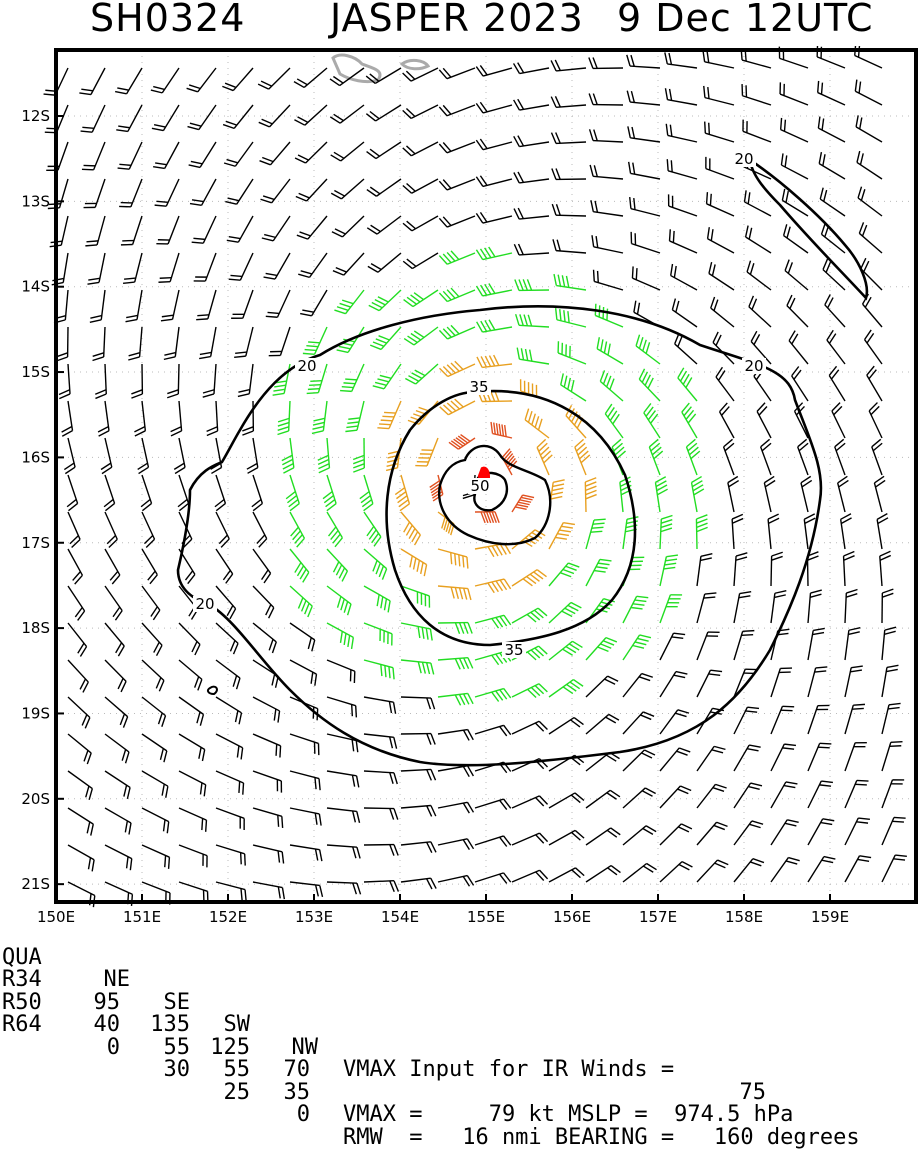 The height and width of the screenshot is (1172, 919). Describe the element at coordinates (513, 650) in the screenshot. I see `contour-label: 35` at that location.